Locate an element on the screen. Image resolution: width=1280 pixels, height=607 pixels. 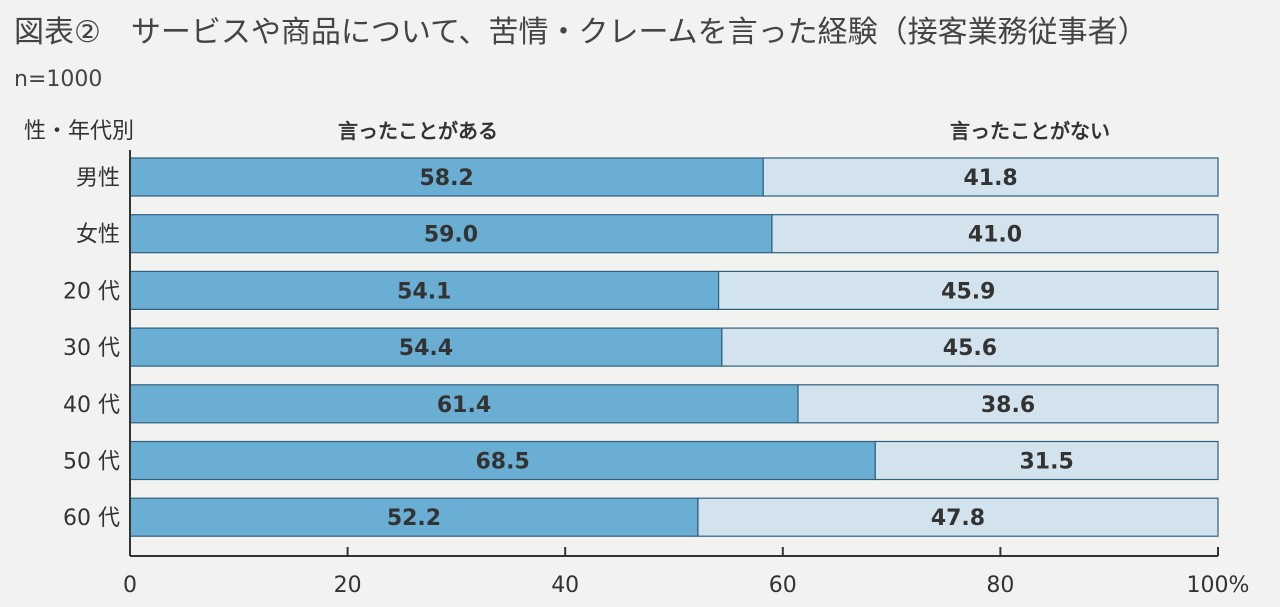
x-tick-label-100: 100% is located at coordinates (1218, 585).